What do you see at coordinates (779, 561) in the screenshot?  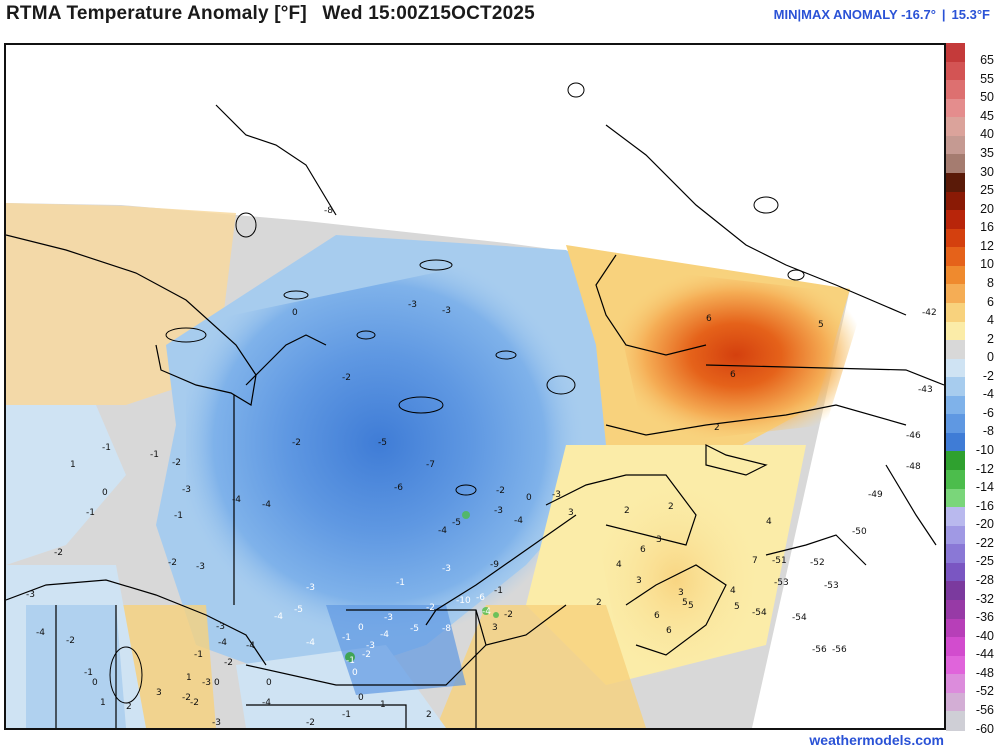 I see `anomaly-value-label: -51` at bounding box center [779, 561].